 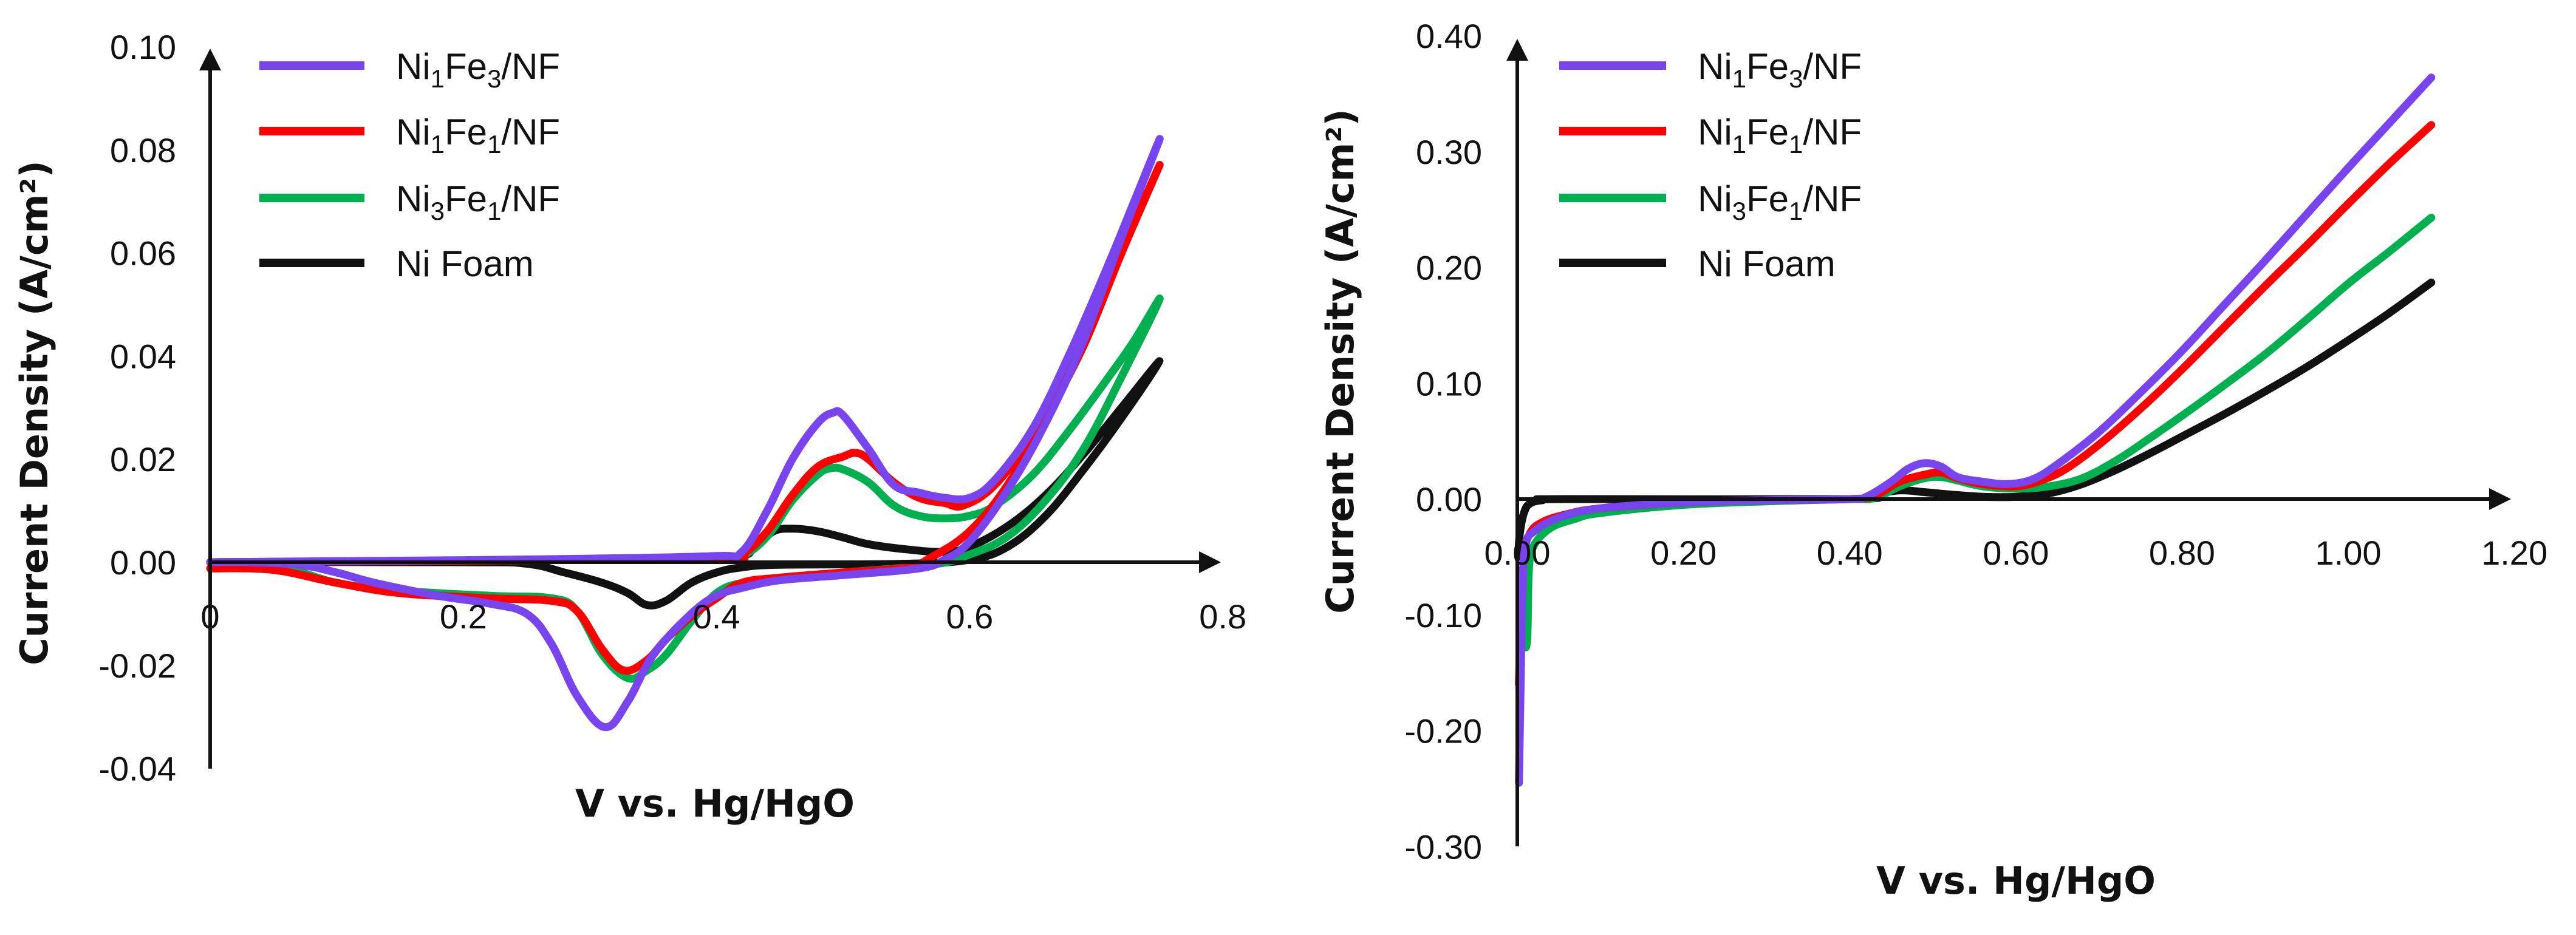 What do you see at coordinates (143, 356) in the screenshot?
I see `cv-y-tick-label: 0.04` at bounding box center [143, 356].